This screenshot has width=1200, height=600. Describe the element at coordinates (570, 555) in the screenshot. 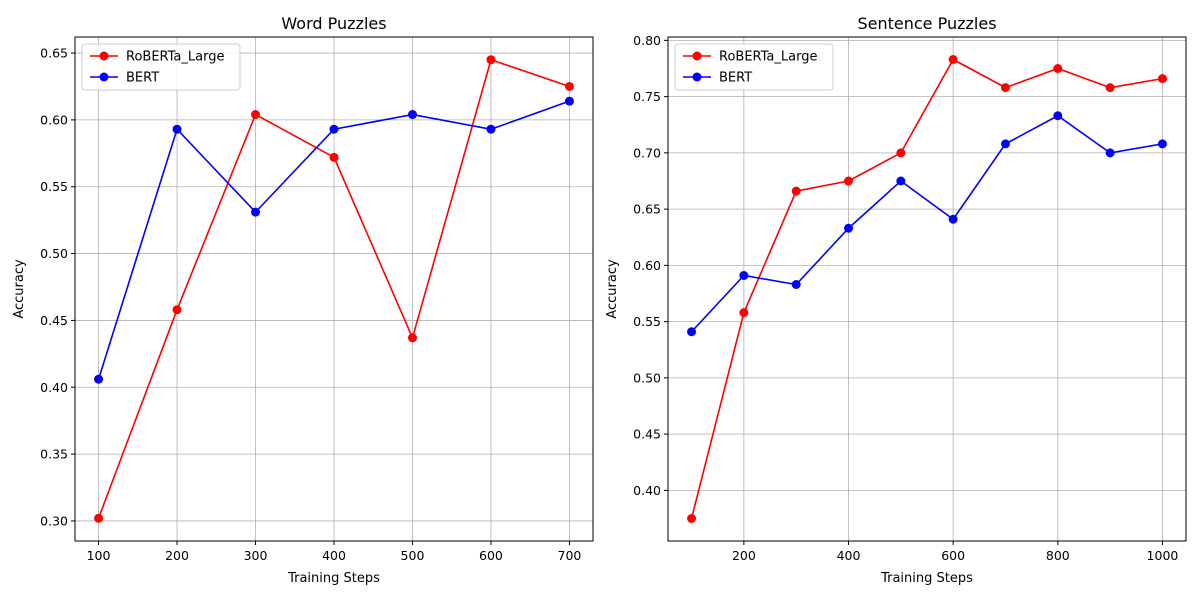

I see `x-tick-label: 700` at that location.